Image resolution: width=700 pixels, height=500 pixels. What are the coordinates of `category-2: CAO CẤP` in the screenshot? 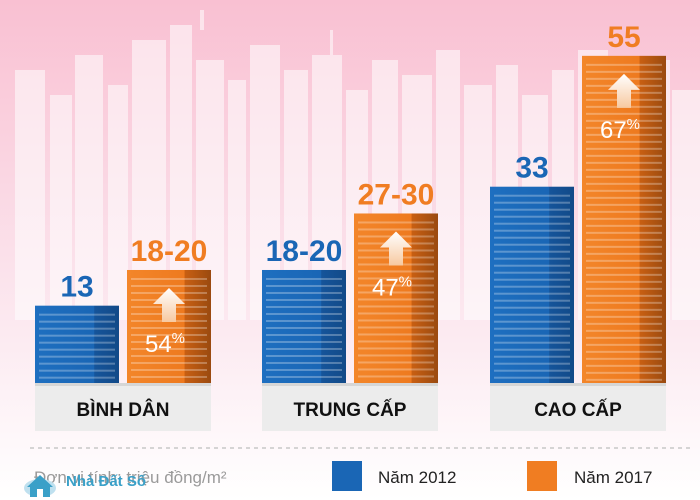 It's located at (578, 407).